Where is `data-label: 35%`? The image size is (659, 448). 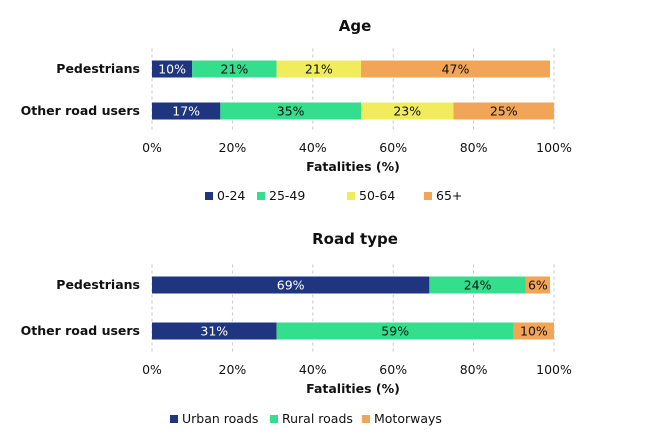 data-label: 35% is located at coordinates (291, 111).